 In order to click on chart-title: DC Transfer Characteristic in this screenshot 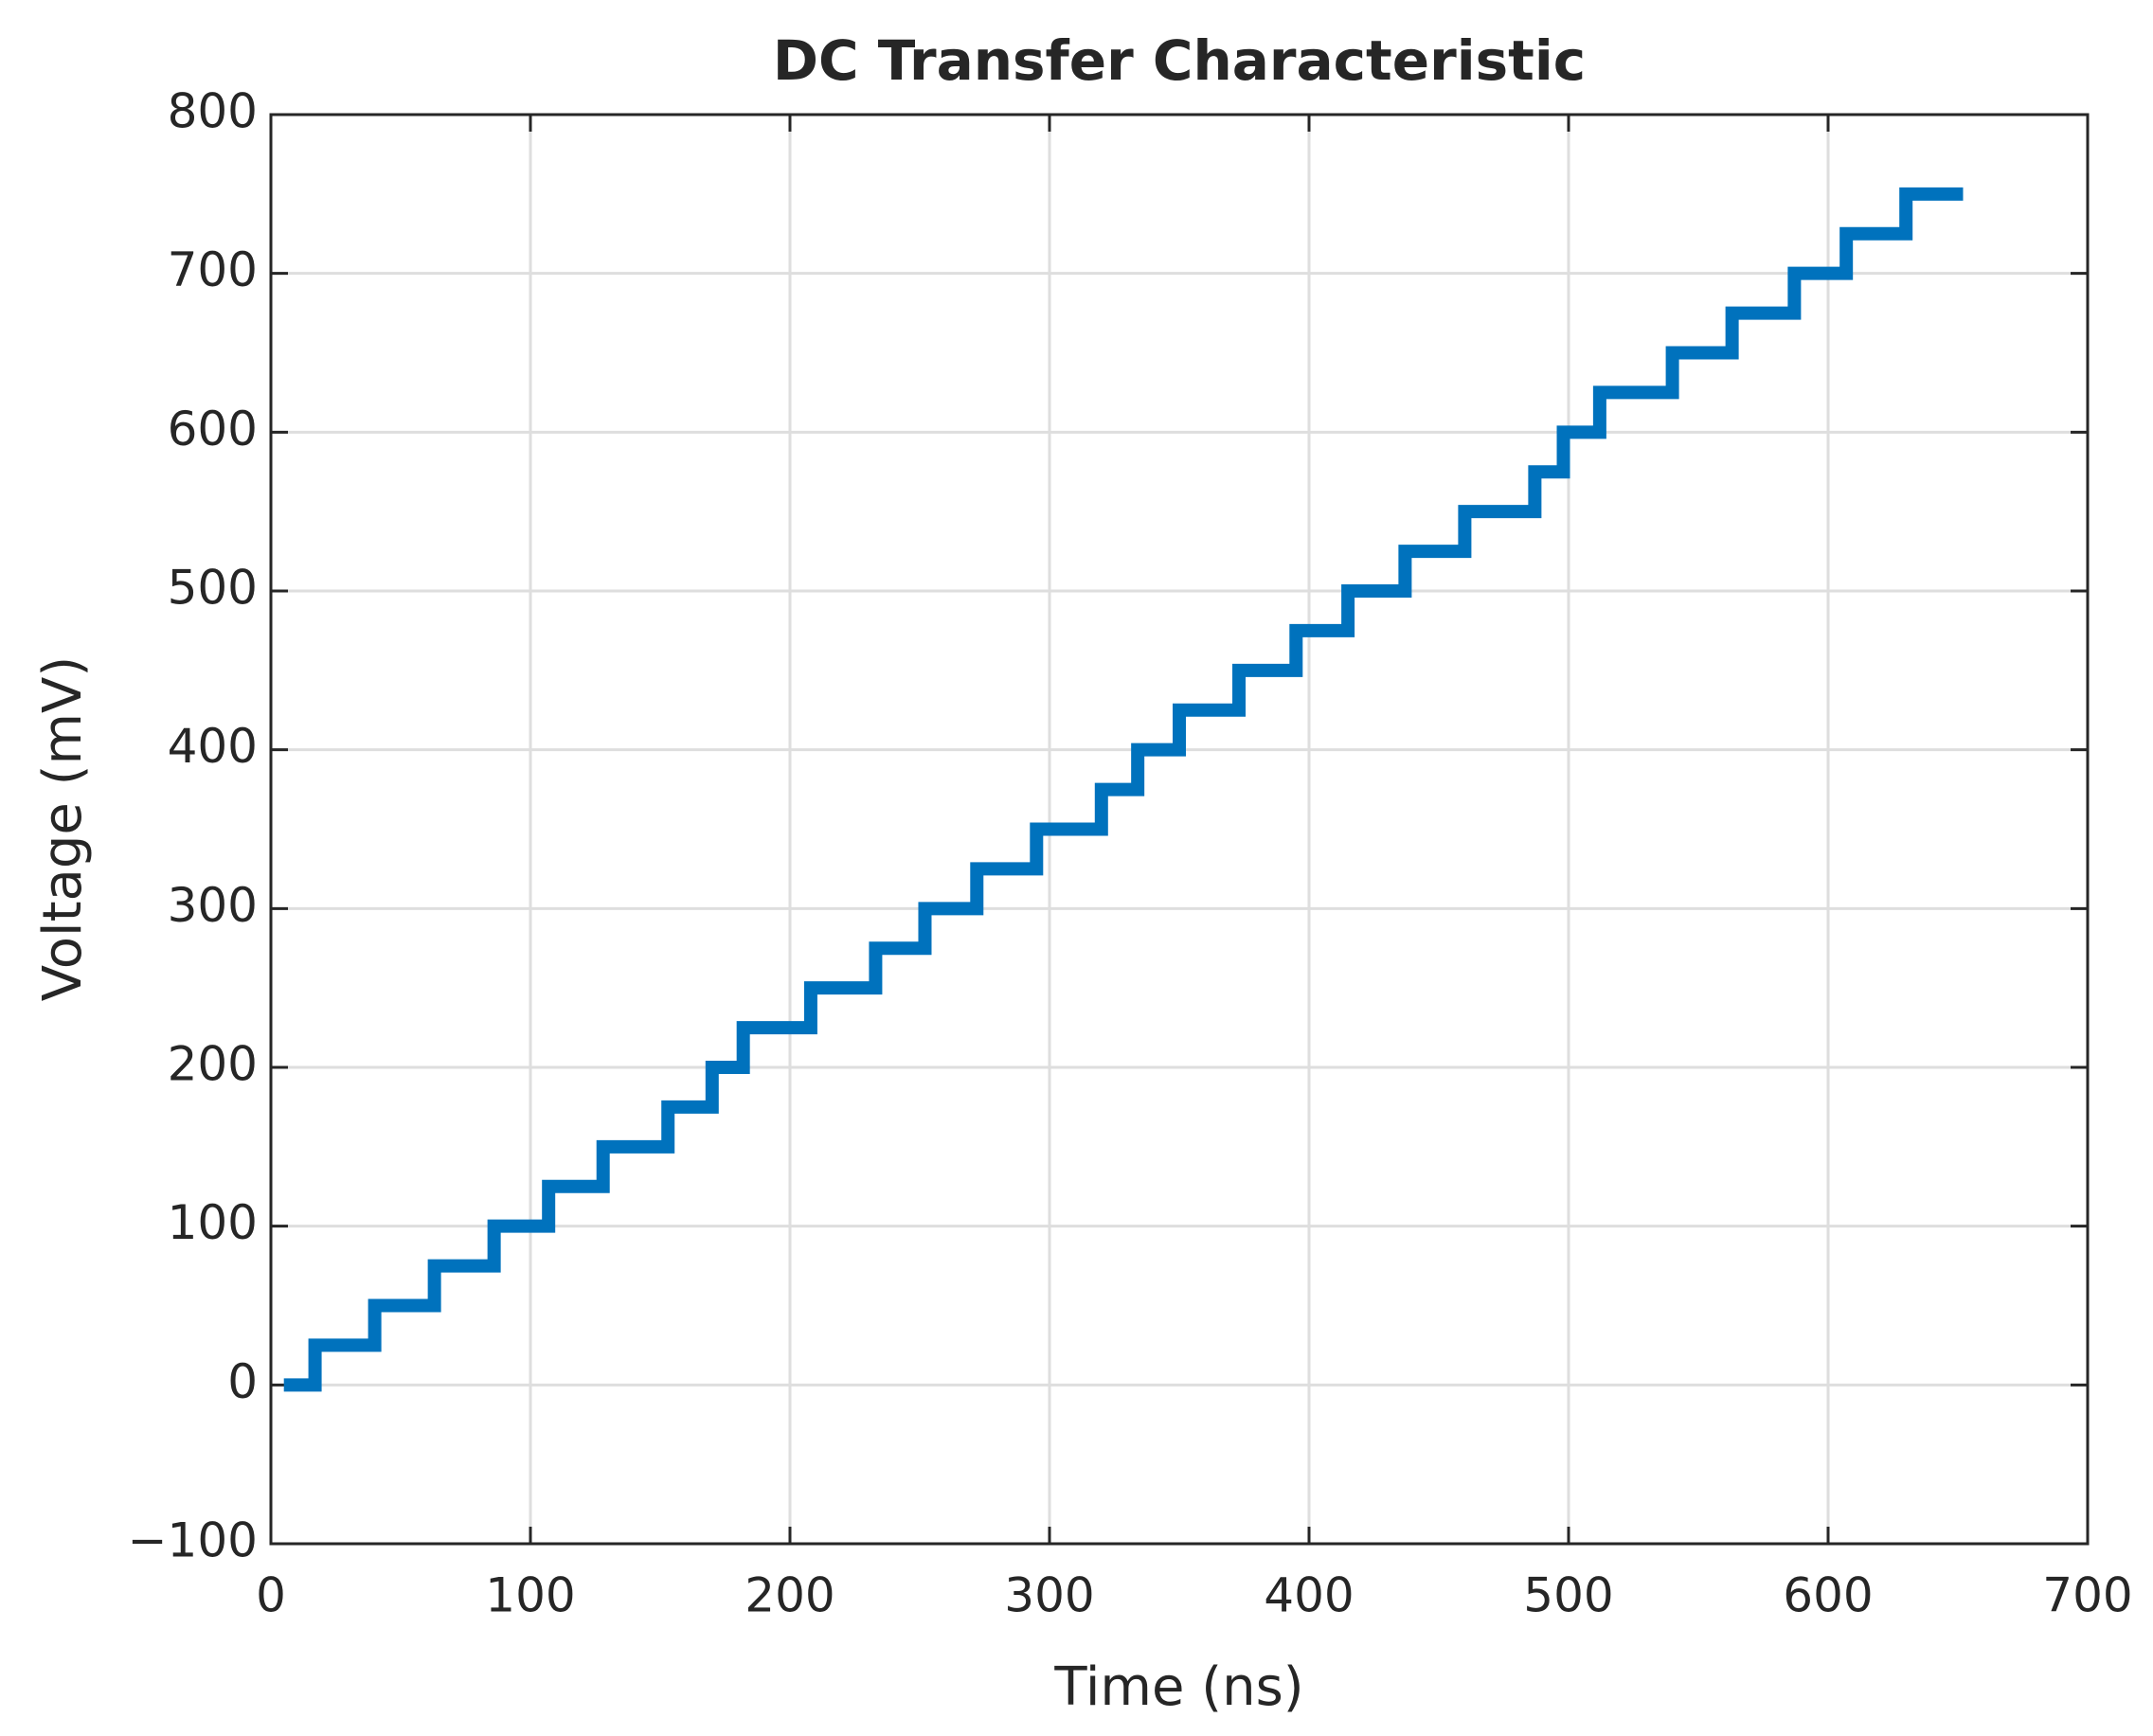, I will do `click(1179, 60)`.